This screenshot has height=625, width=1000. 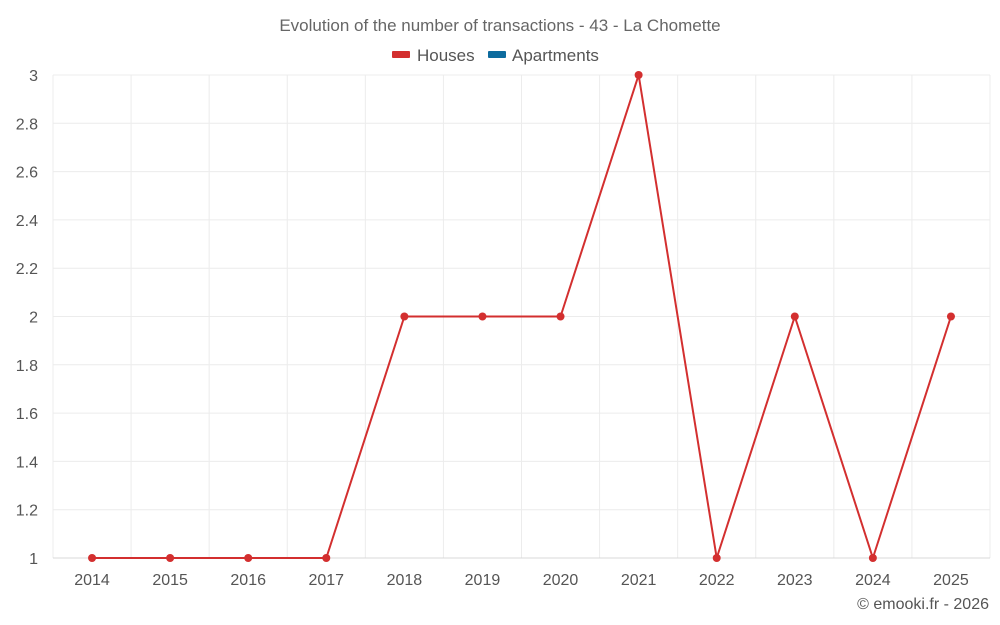 I want to click on y-tick-label: 1.4, so click(x=27, y=462).